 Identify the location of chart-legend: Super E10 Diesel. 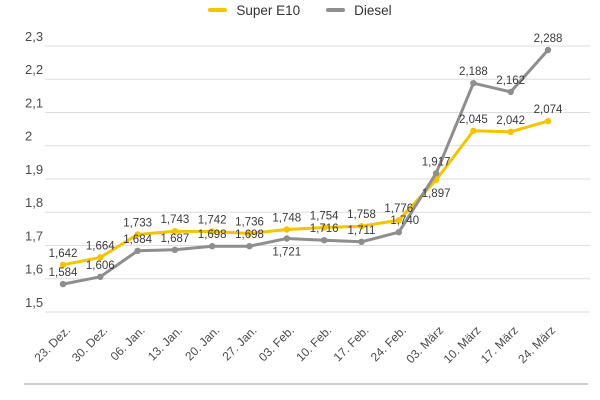
(300, 10).